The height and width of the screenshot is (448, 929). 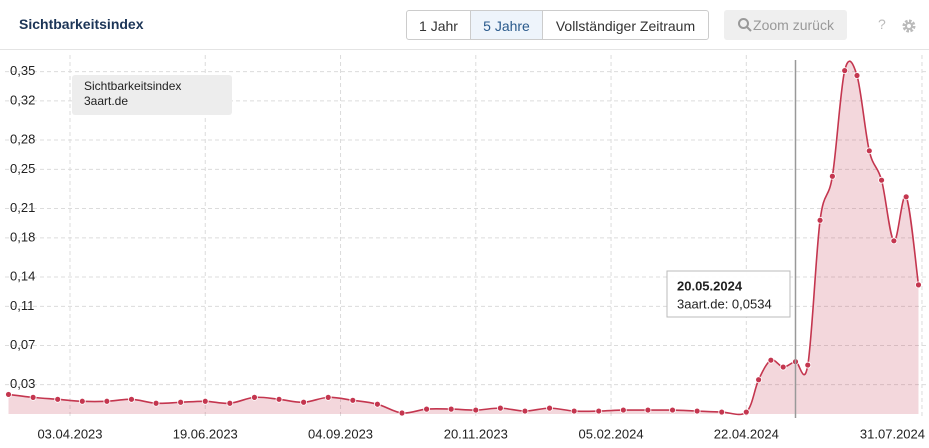 What do you see at coordinates (611, 433) in the screenshot?
I see `x-tick-label: 05.02.2024` at bounding box center [611, 433].